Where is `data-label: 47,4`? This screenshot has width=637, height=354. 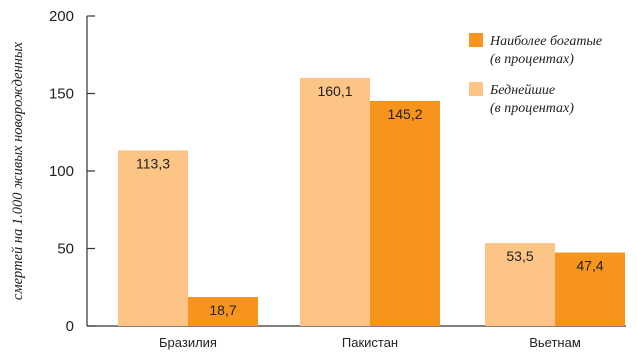 data-label: 47,4 is located at coordinates (589, 266).